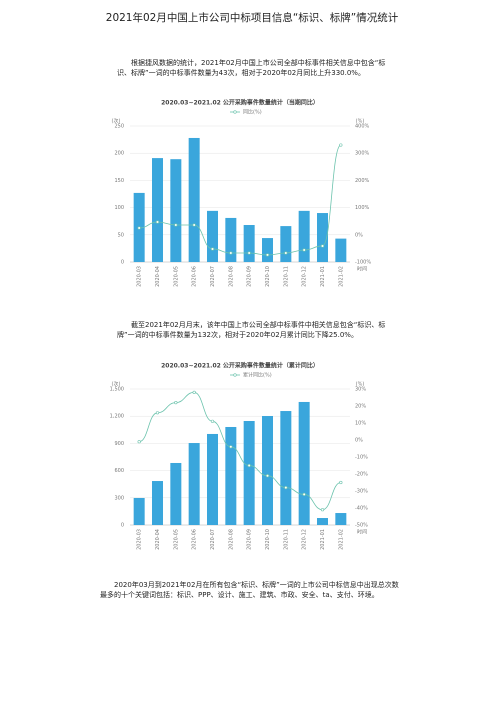  What do you see at coordinates (119, 208) in the screenshot?
I see `y-tick-label: 100` at bounding box center [119, 208].